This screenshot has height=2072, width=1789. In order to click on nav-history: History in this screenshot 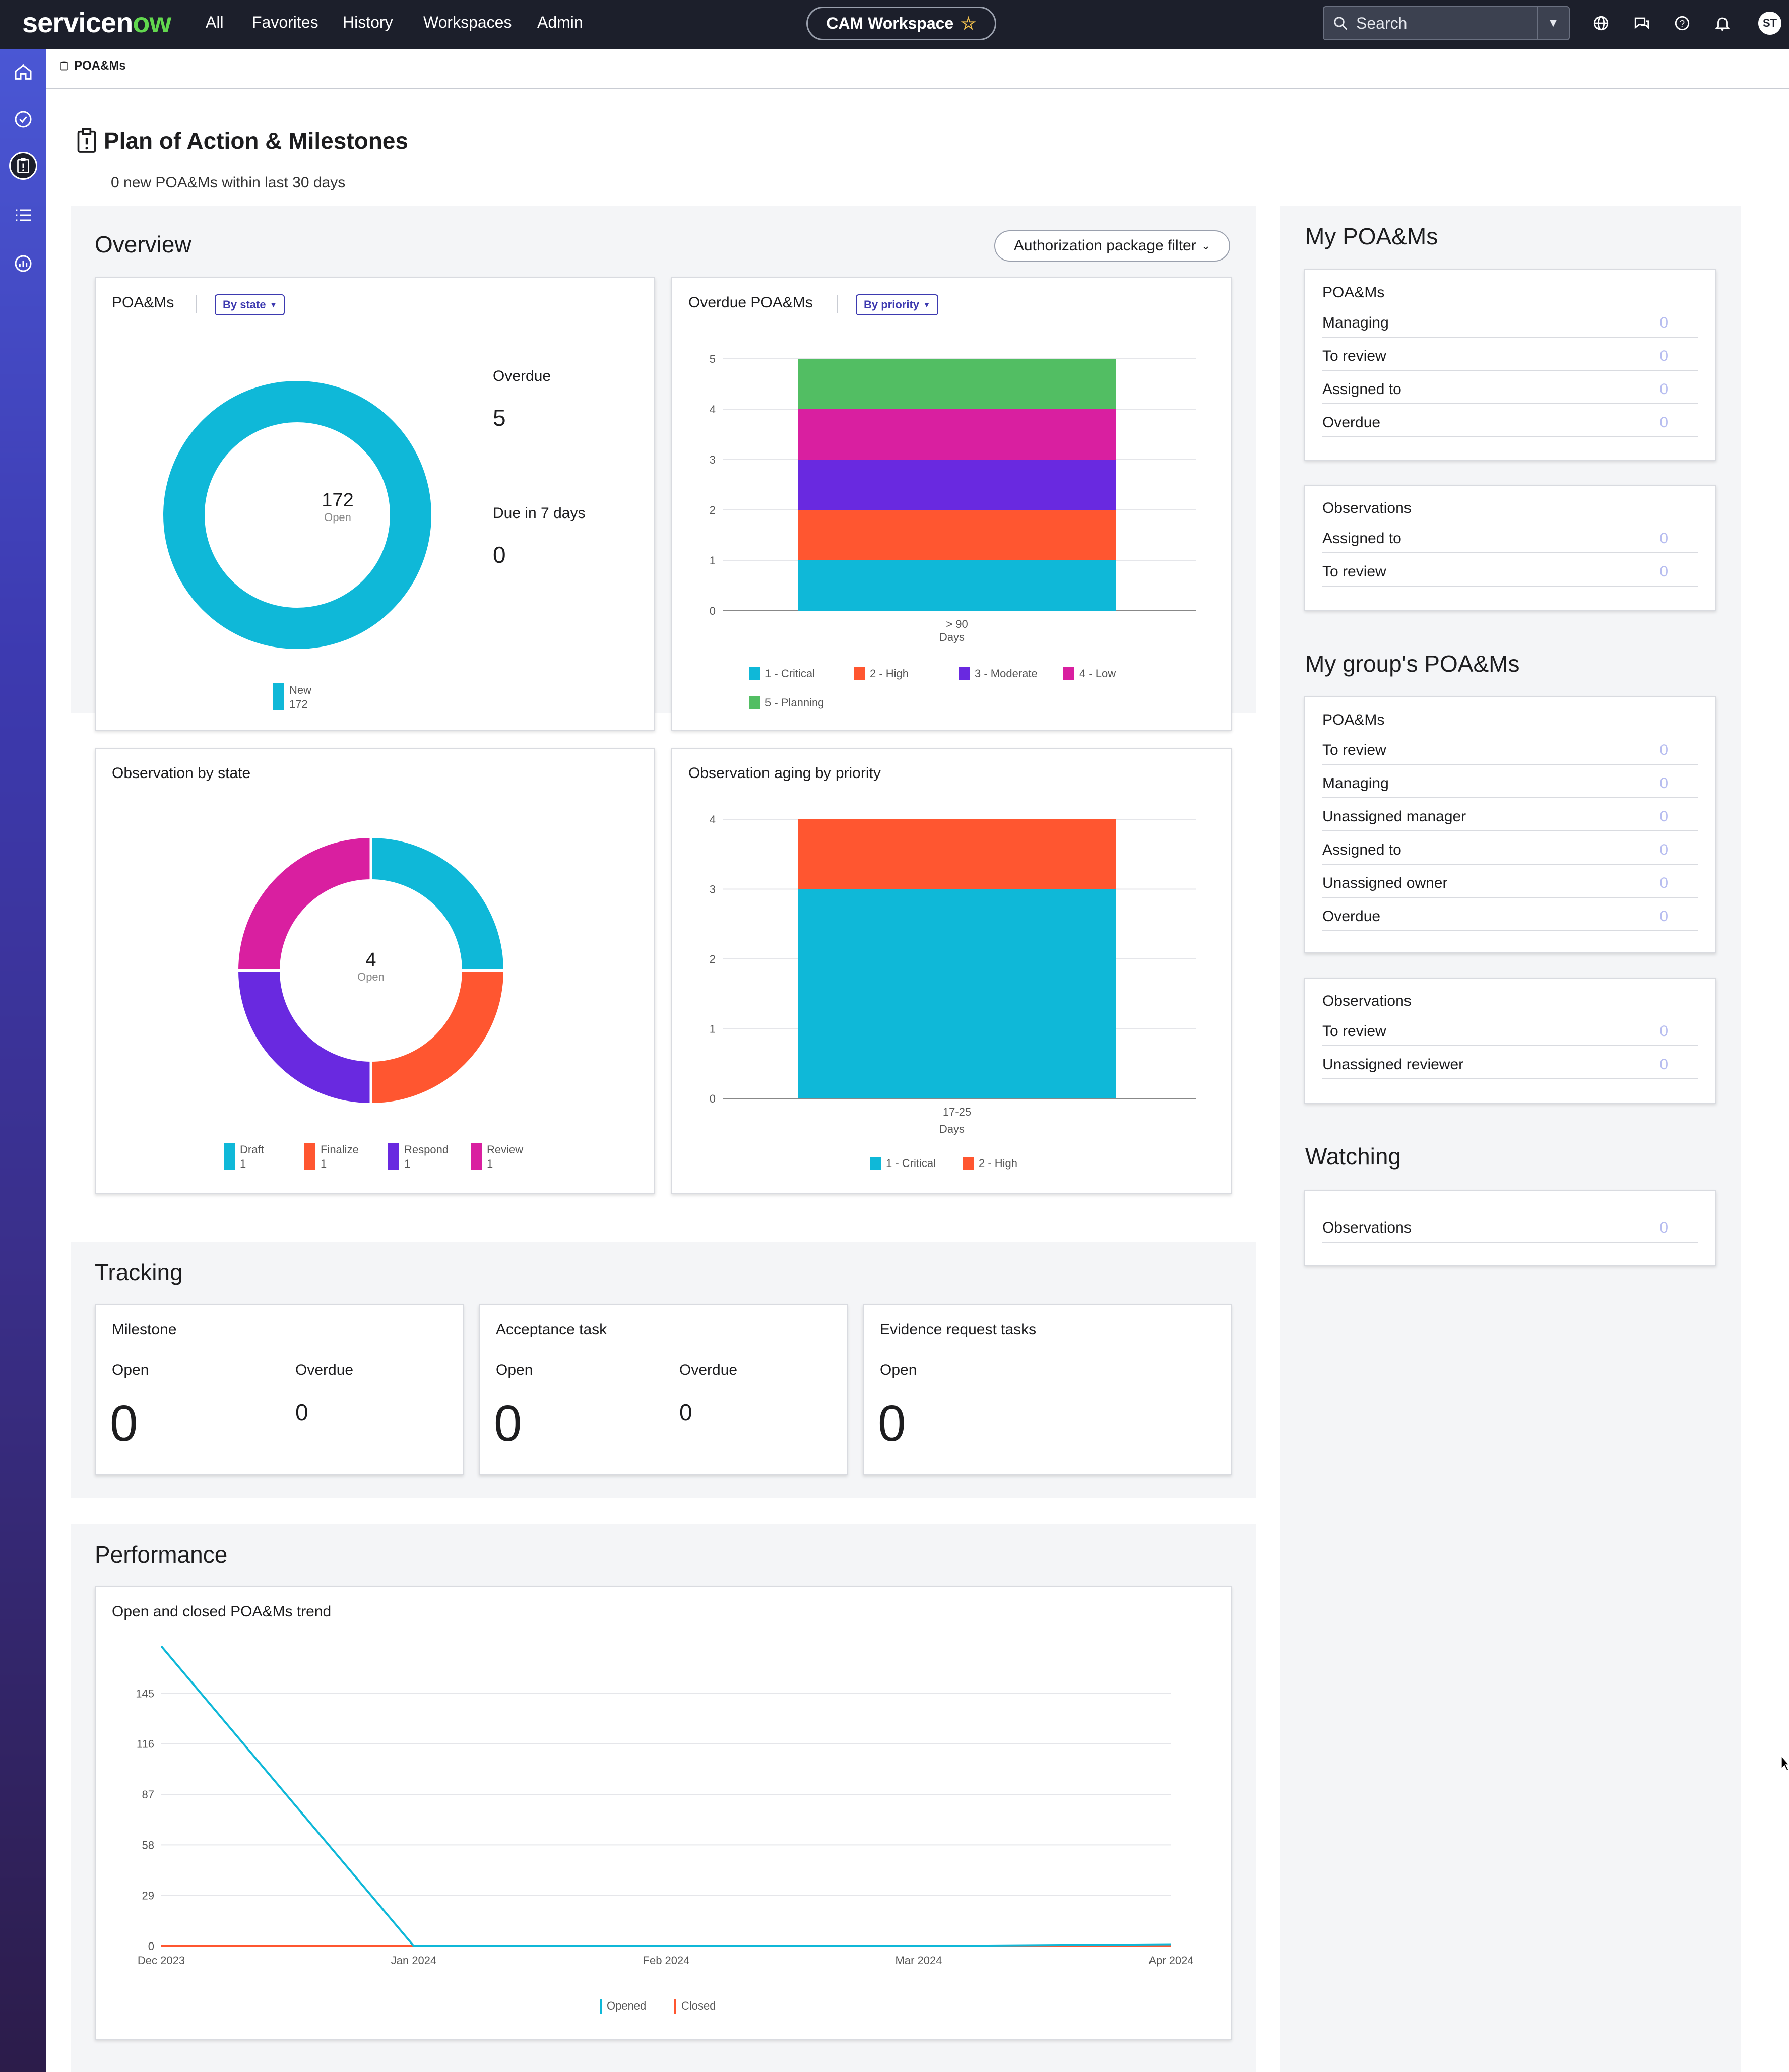, I will do `click(368, 22)`.